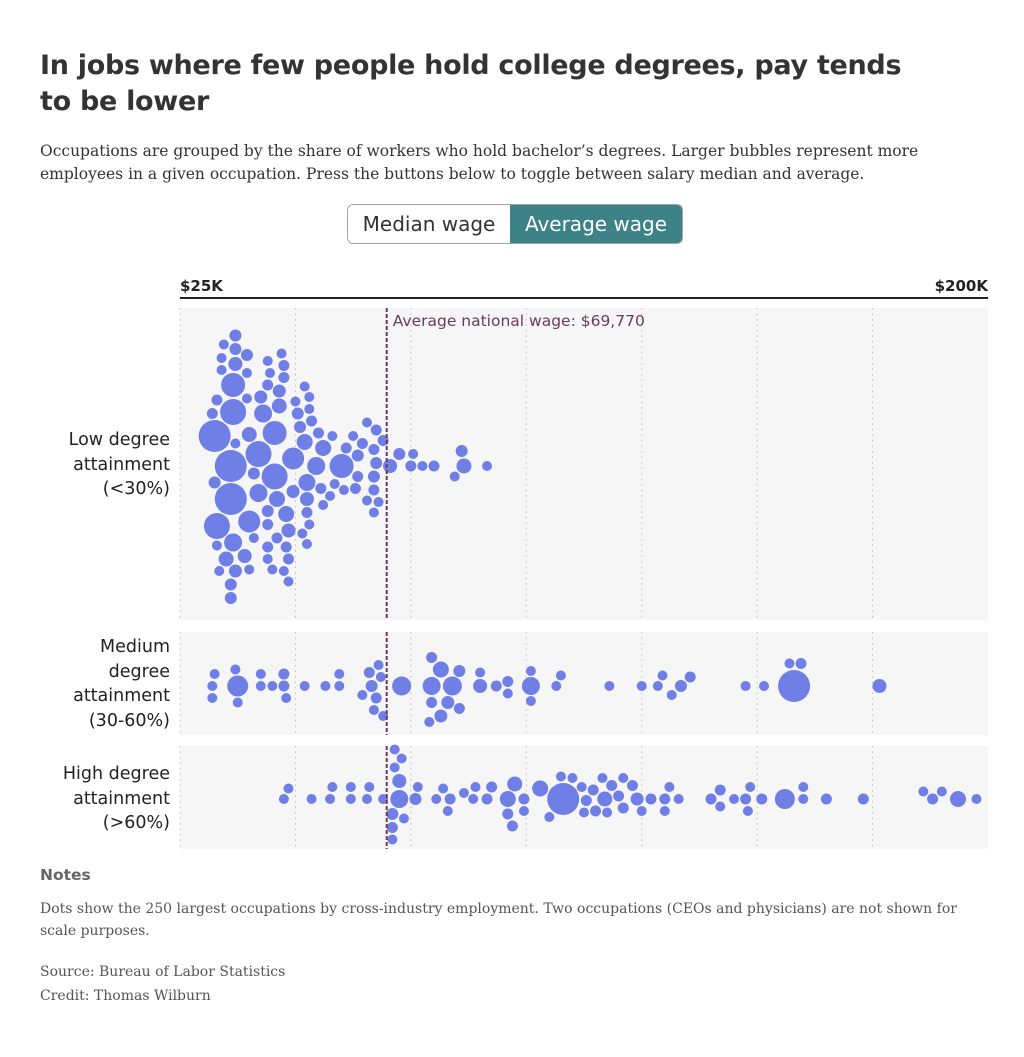  What do you see at coordinates (65, 875) in the screenshot?
I see `notes-heading: Notes` at bounding box center [65, 875].